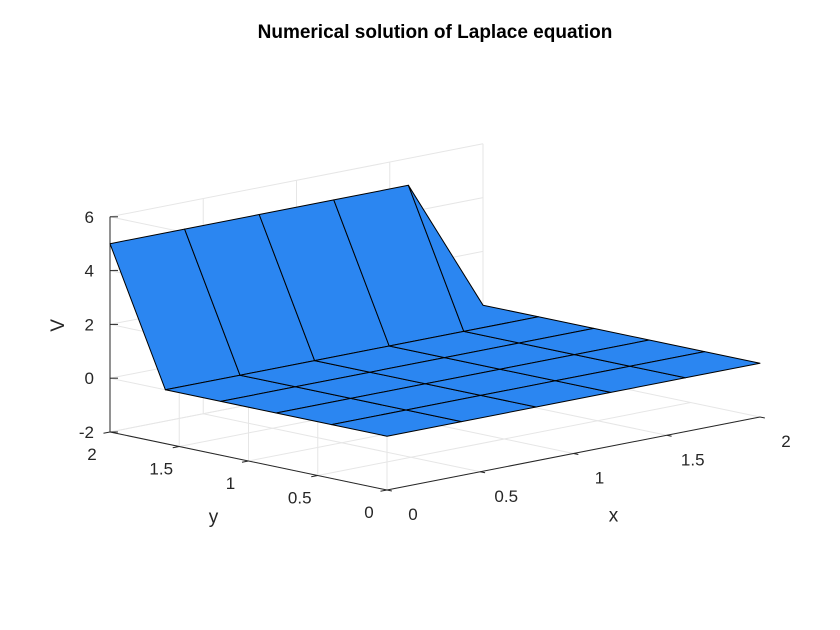 The image size is (840, 630). Describe the element at coordinates (89, 378) in the screenshot. I see `z-tick-label: 0` at that location.